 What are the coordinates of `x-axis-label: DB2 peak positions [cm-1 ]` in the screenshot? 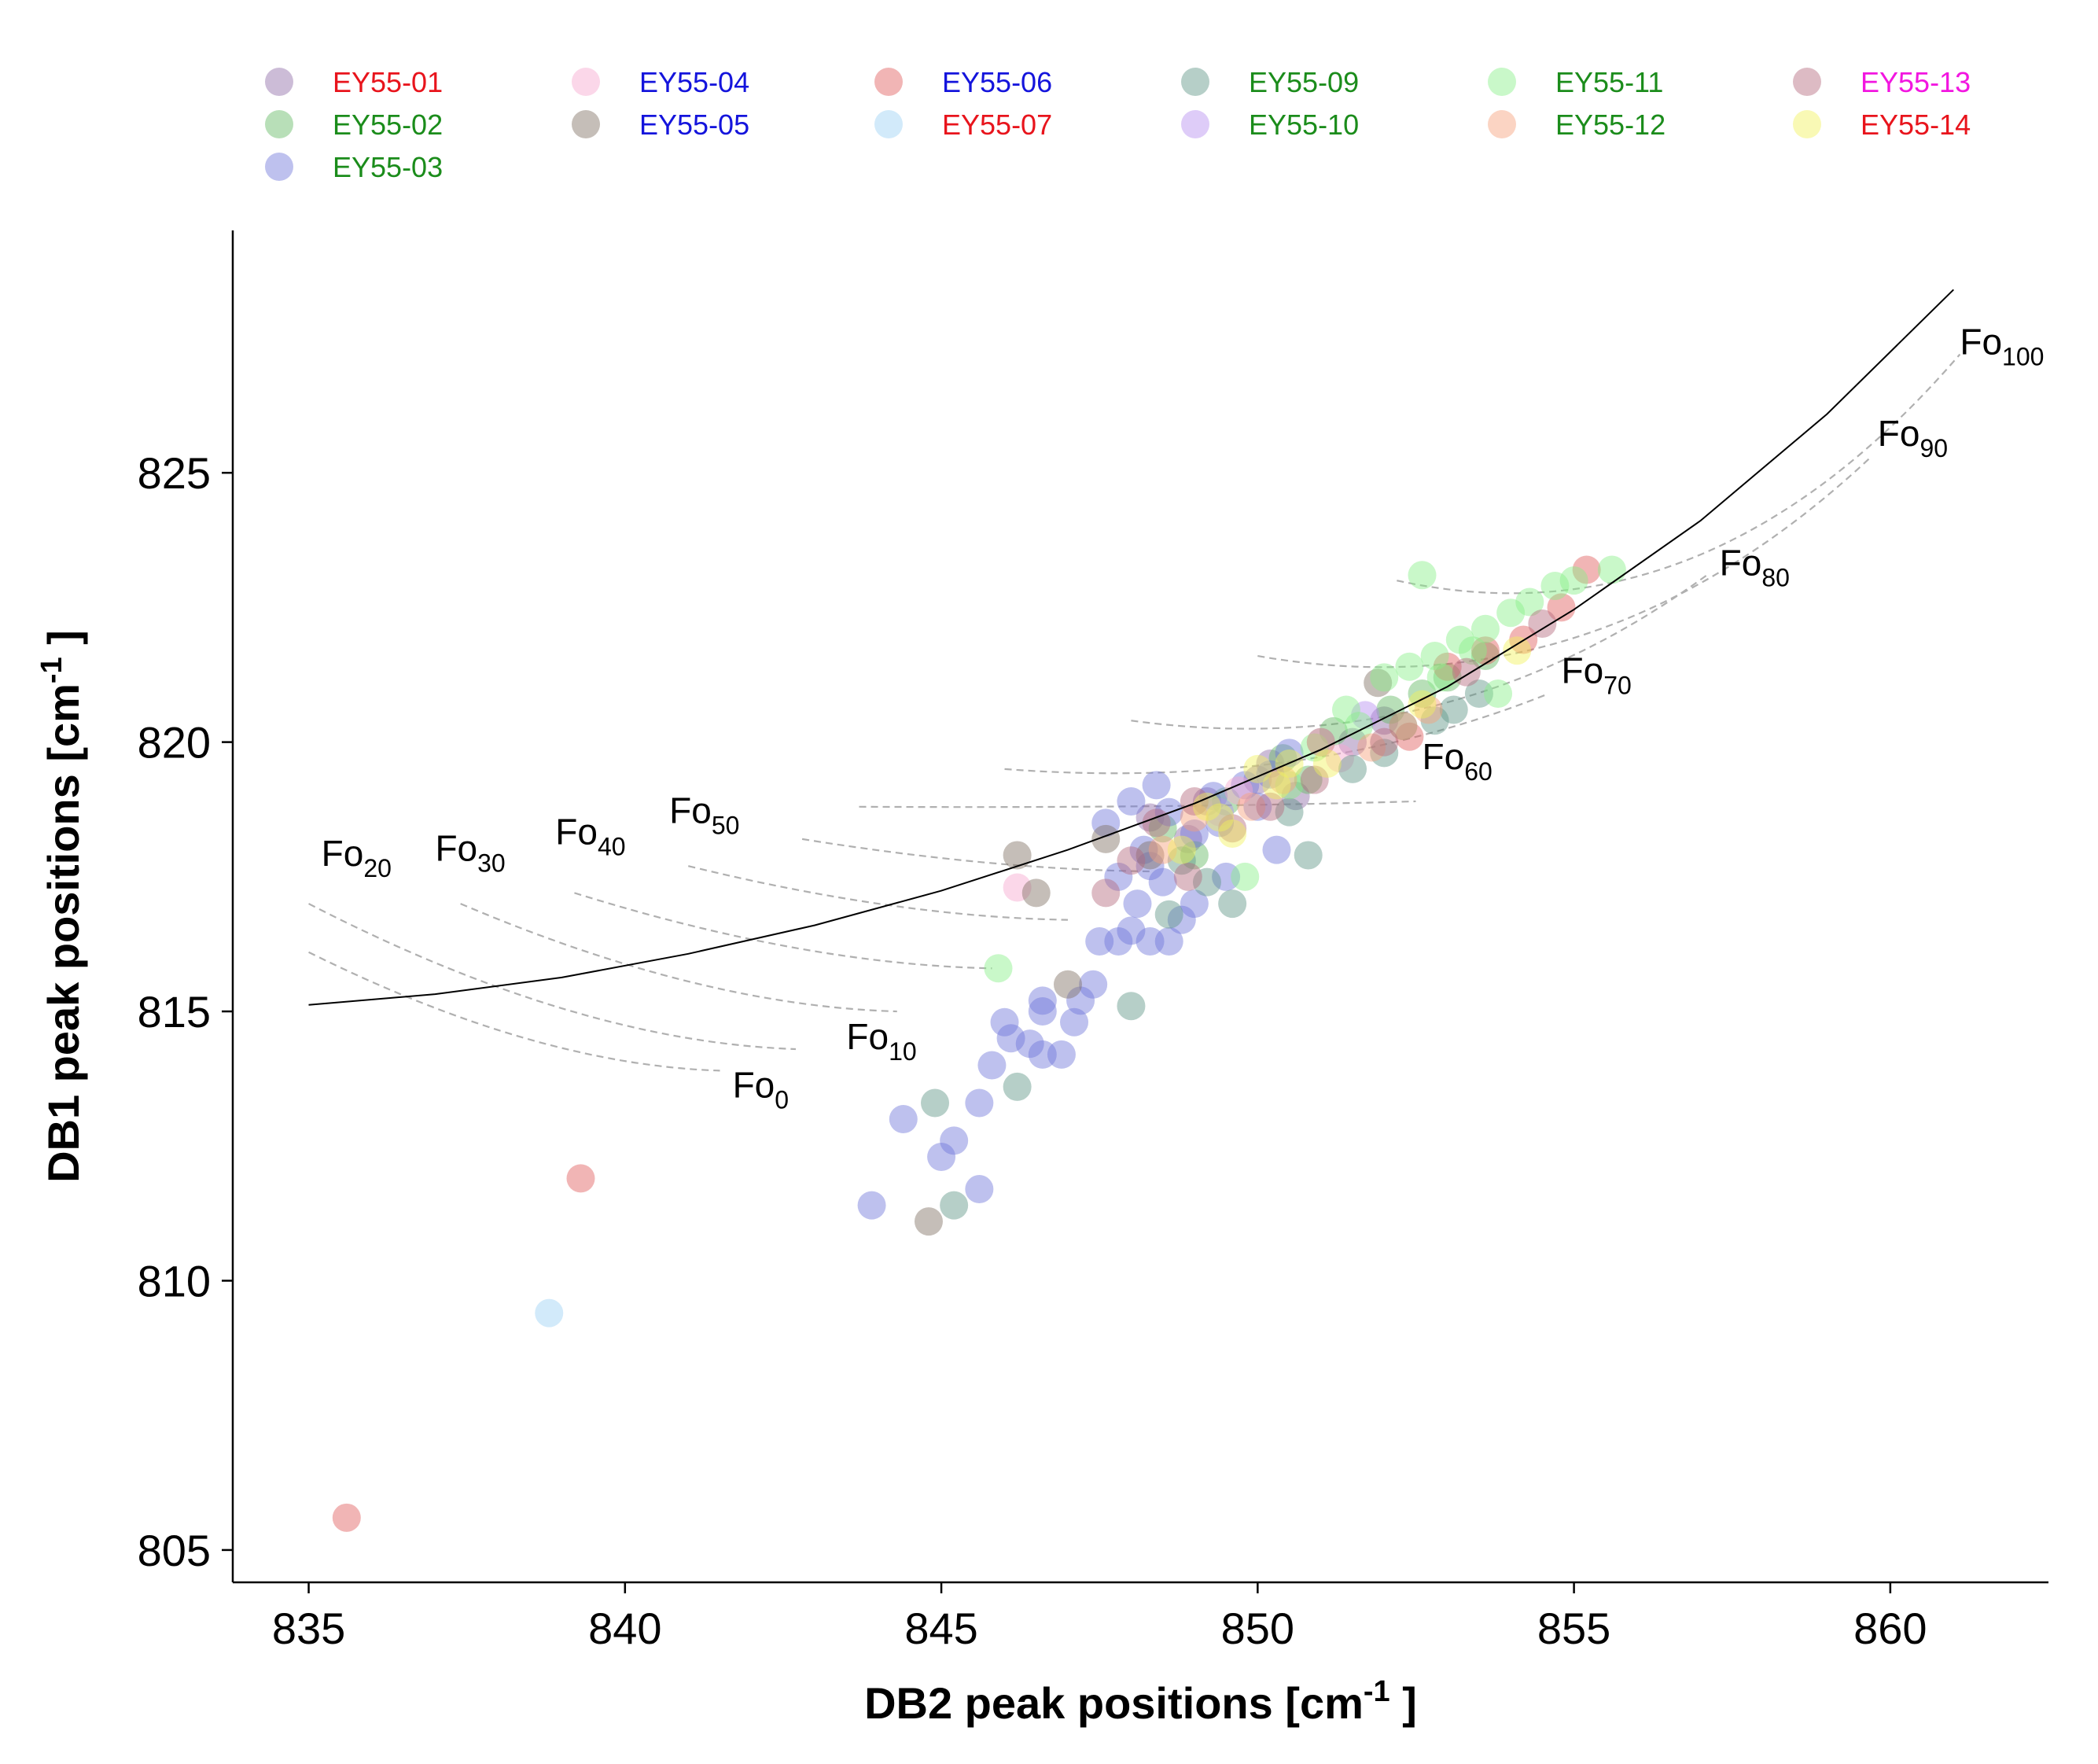 It's located at (1140, 1701).